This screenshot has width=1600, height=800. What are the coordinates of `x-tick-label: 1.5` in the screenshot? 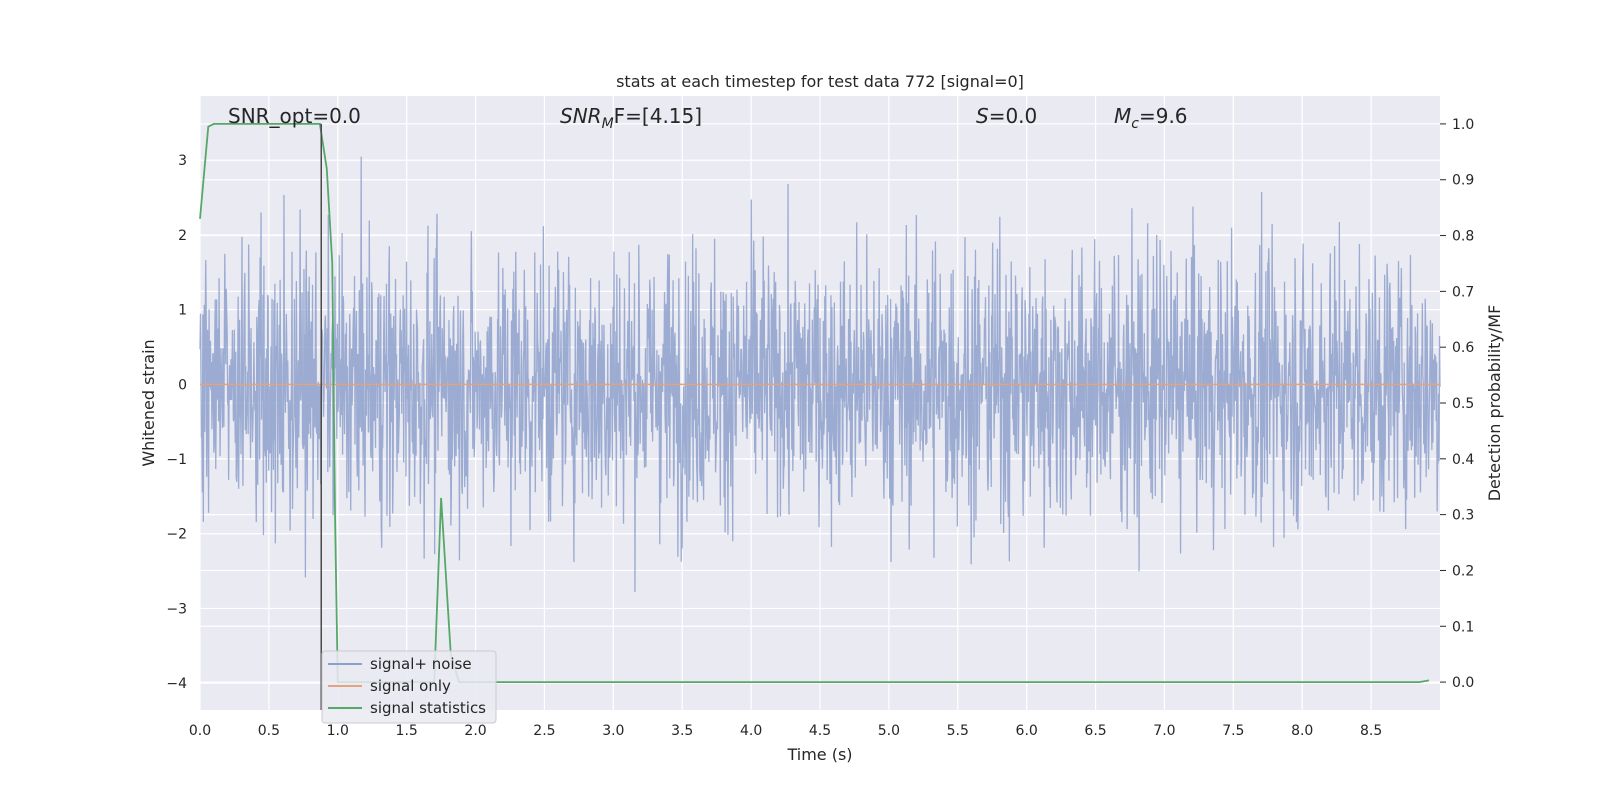 It's located at (407, 731).